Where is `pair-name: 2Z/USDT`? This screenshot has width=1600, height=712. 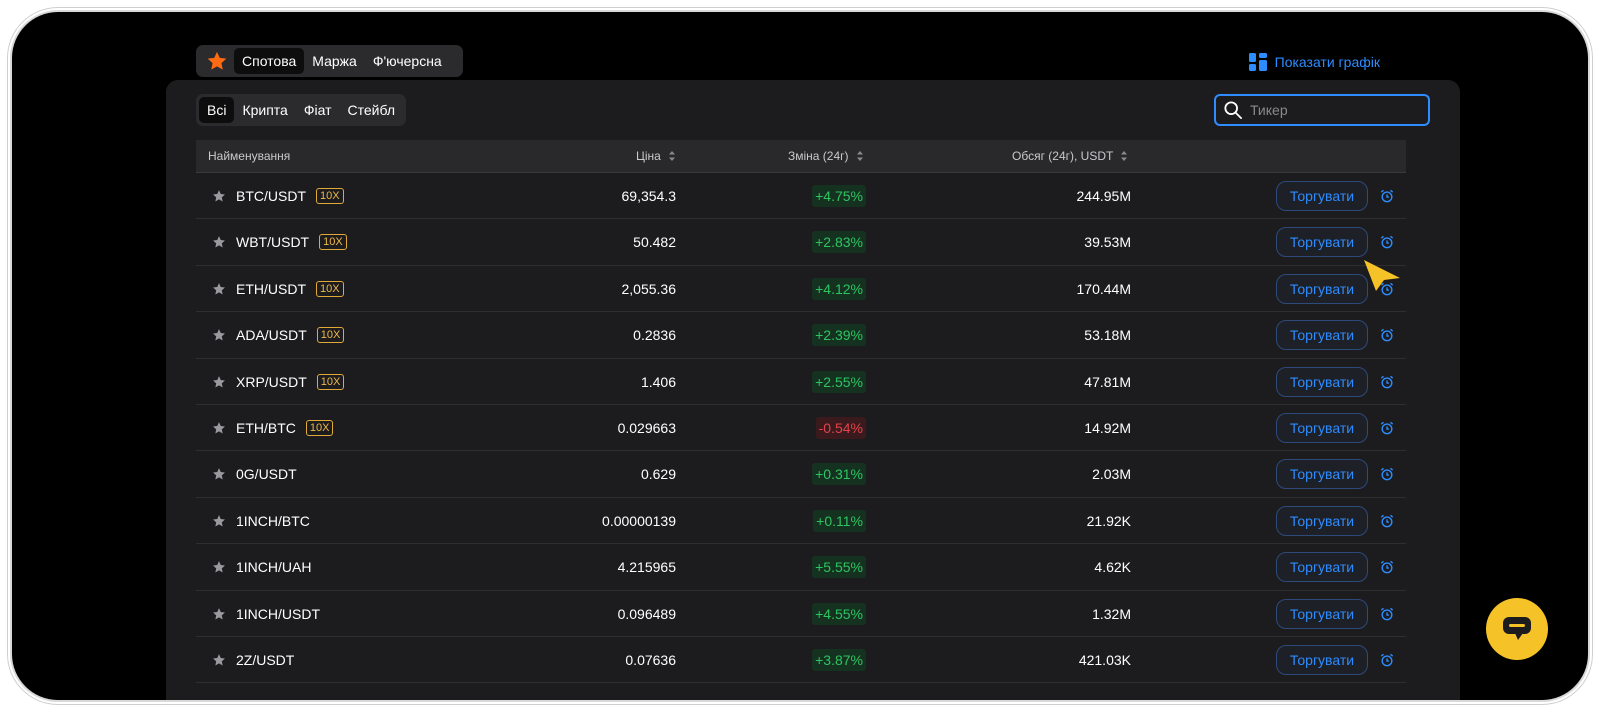 pair-name: 2Z/USDT is located at coordinates (265, 659).